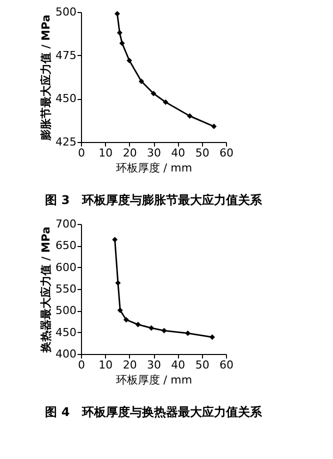 This screenshot has width=333, height=459. I want to click on text: 图 3 环板厚度与膨胀节最大应力值关系, so click(154, 200).